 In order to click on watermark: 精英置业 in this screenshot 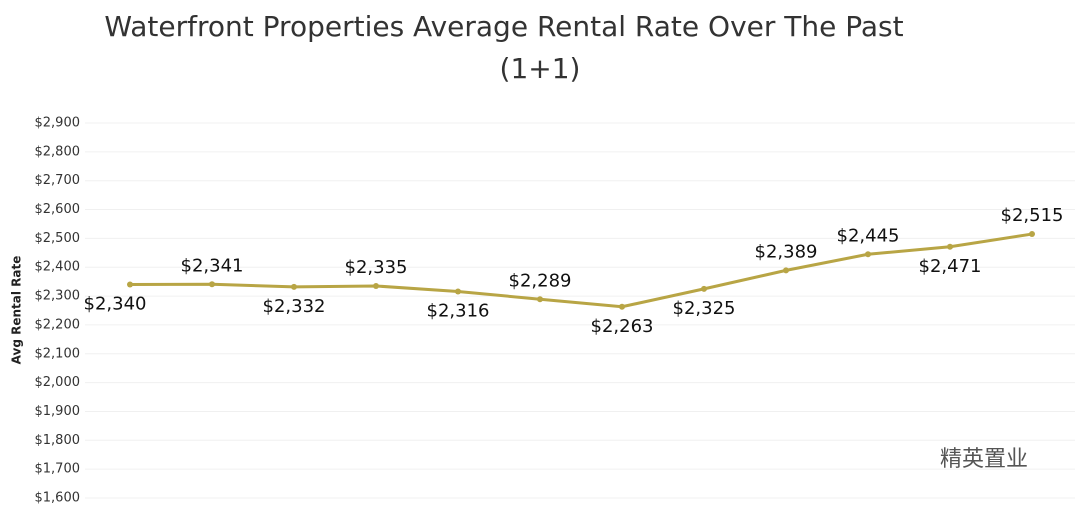, I will do `click(984, 459)`.